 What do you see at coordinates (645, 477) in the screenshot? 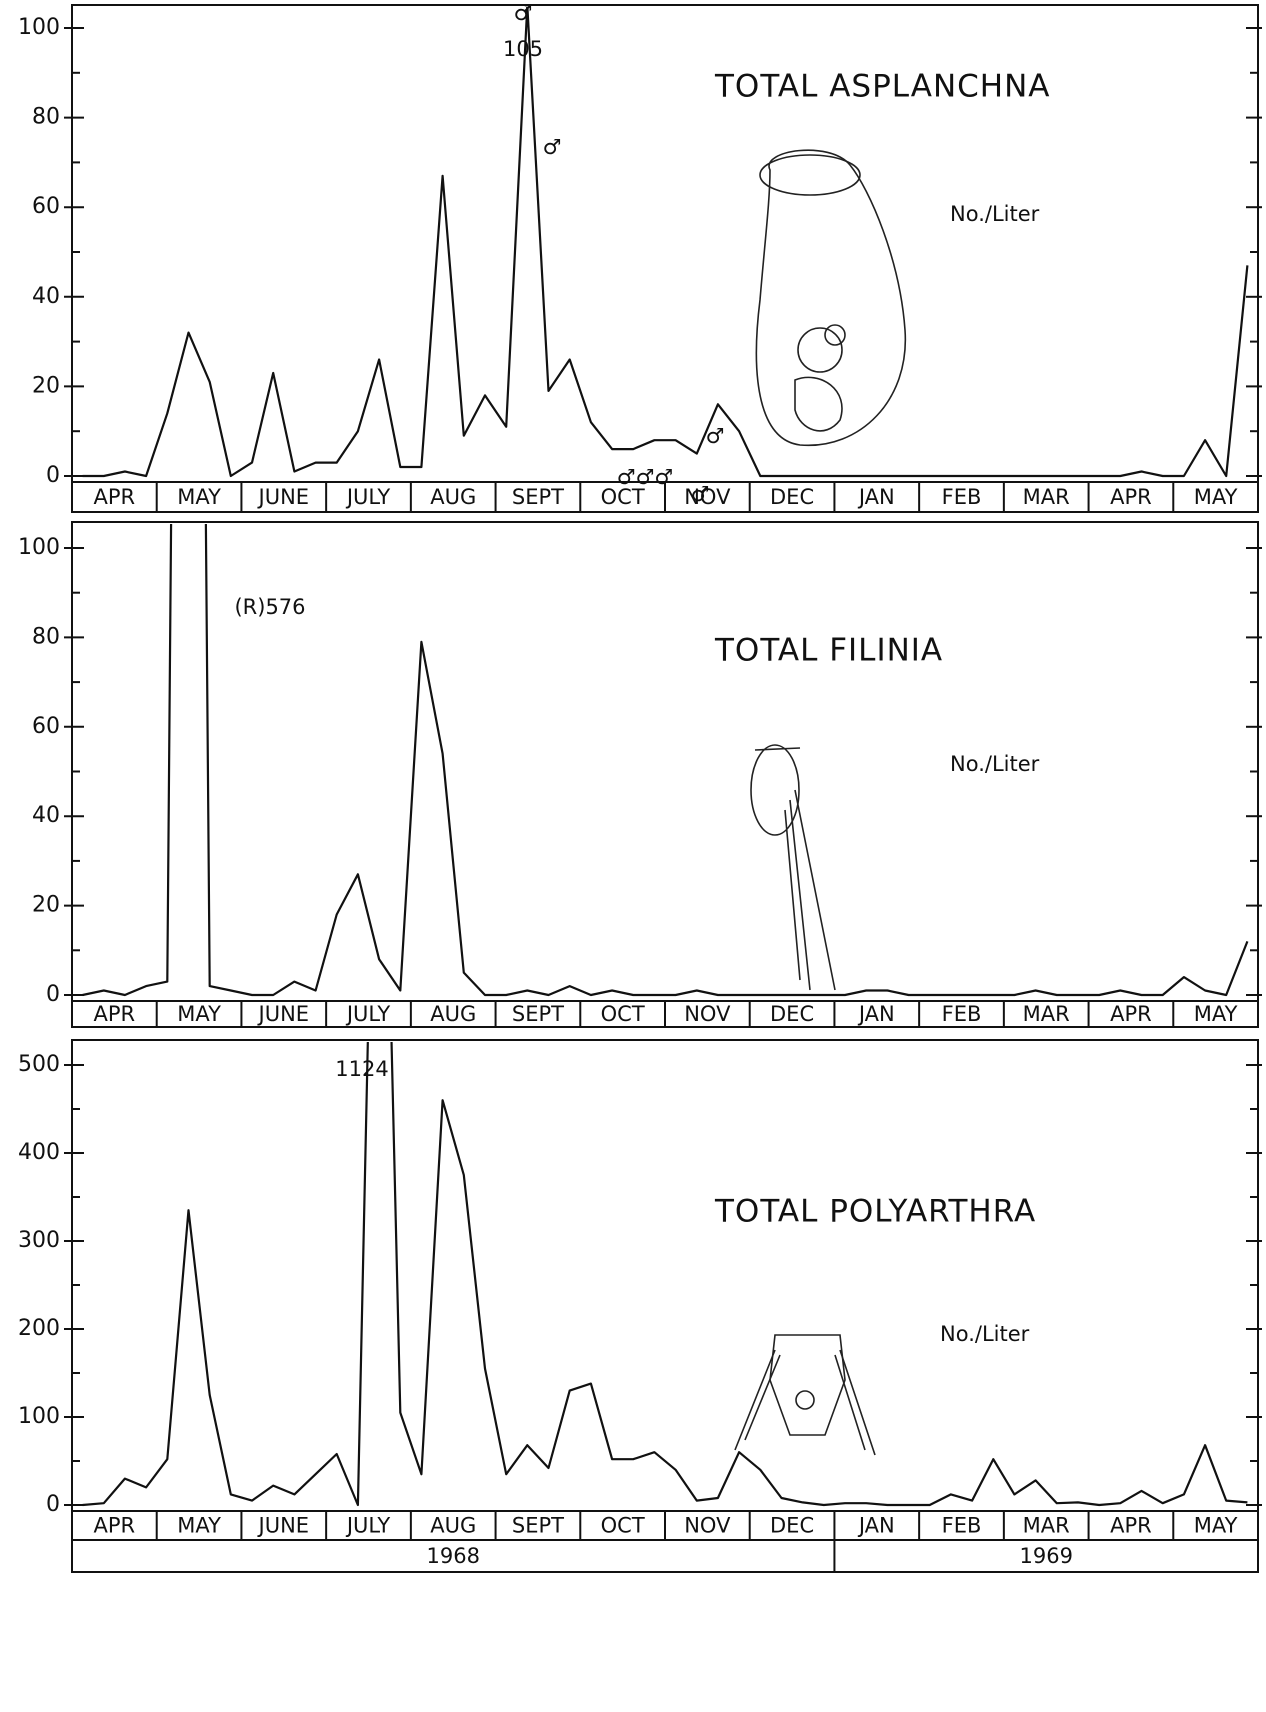
I see `annotation: ♂♂♂` at bounding box center [645, 477].